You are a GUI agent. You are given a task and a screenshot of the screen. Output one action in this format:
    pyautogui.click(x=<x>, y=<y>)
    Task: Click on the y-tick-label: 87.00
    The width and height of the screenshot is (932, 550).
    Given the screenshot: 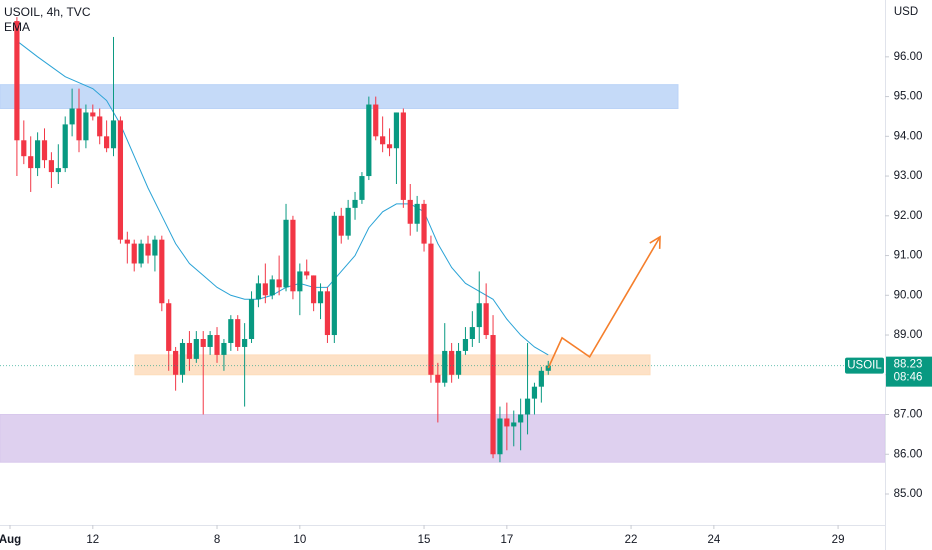 What is the action you would take?
    pyautogui.click(x=908, y=415)
    